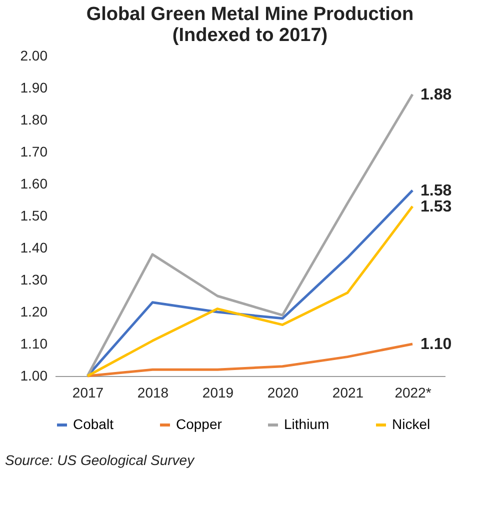  Describe the element at coordinates (199, 424) in the screenshot. I see `legend-label: Copper` at that location.